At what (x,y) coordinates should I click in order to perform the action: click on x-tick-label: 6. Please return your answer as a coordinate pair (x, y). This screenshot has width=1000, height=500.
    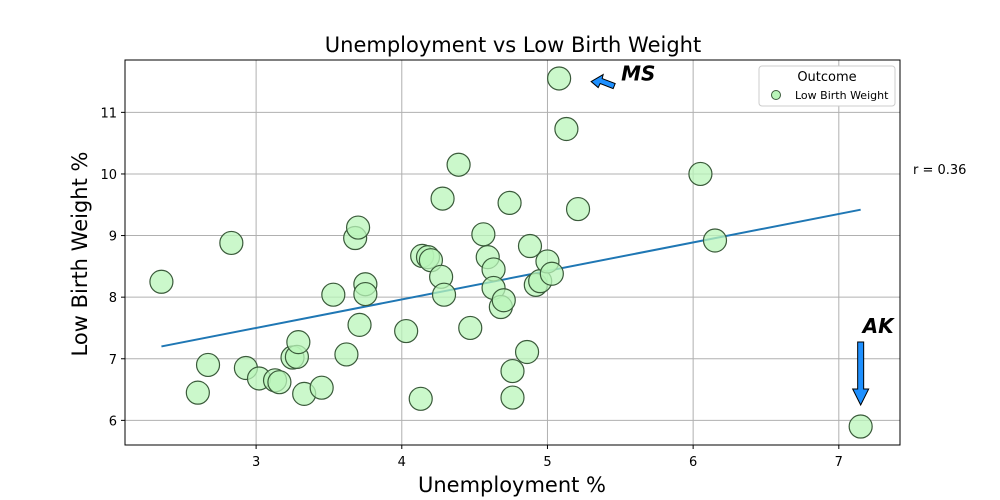
    Looking at the image, I should click on (693, 462).